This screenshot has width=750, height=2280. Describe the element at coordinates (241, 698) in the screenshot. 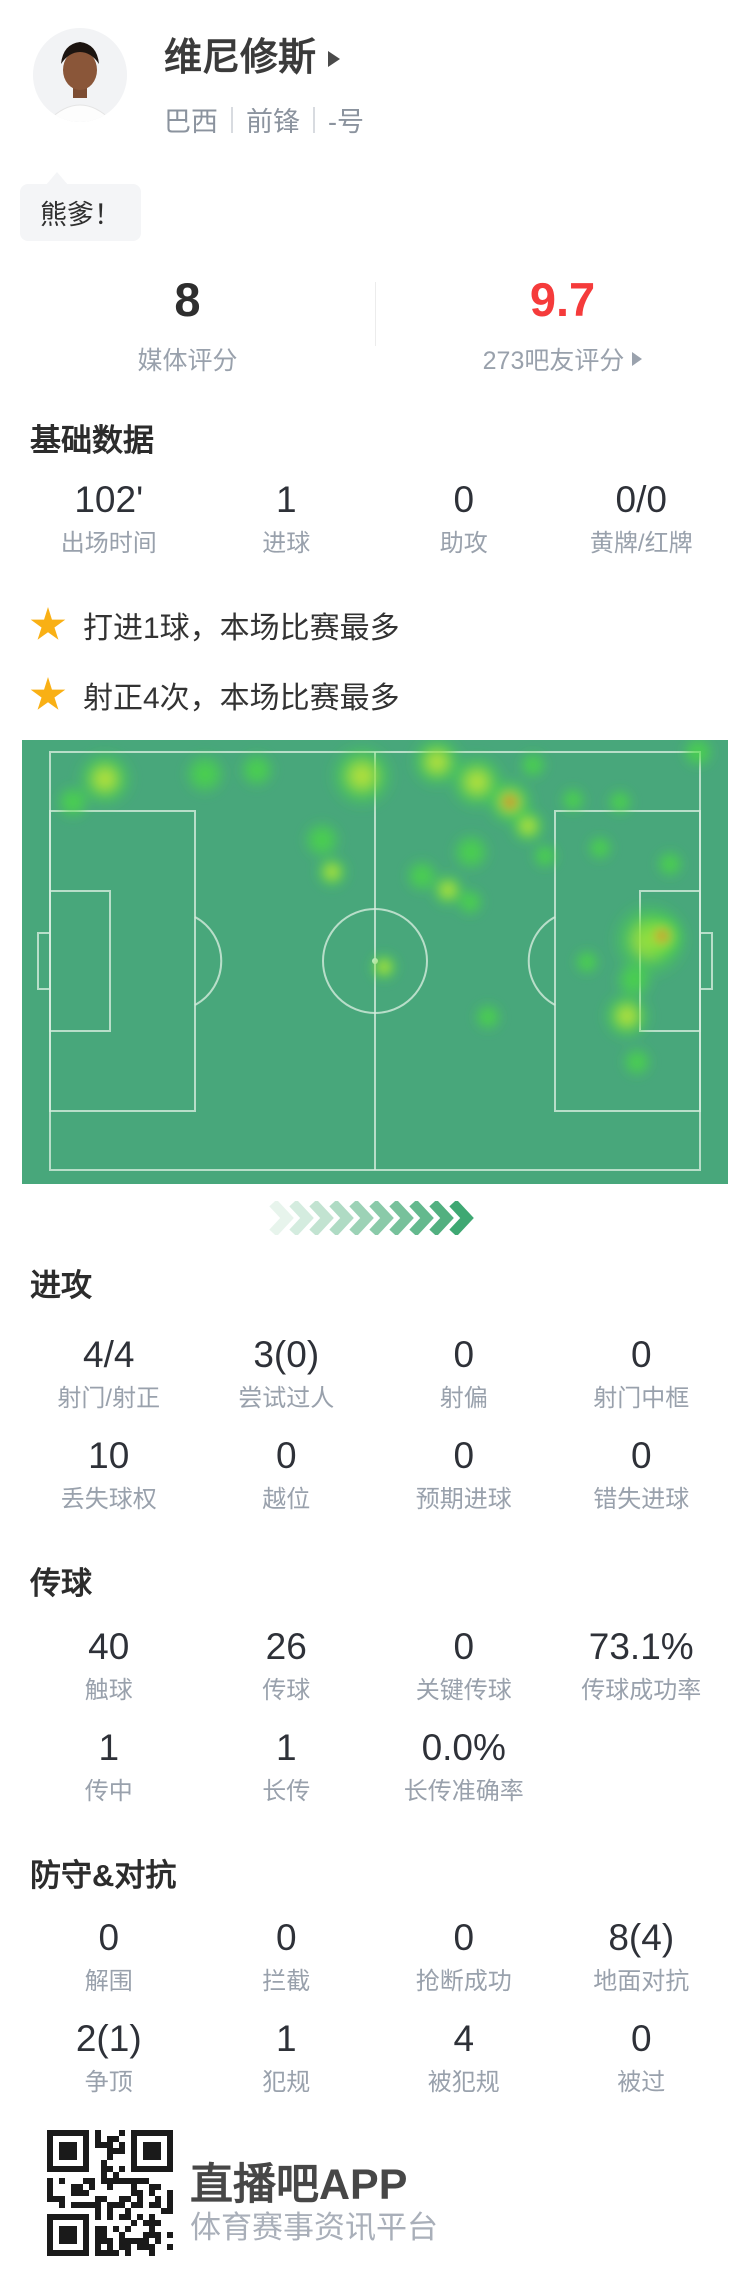

I see `highlight-text: 射正4次，本场比赛最多` at that location.